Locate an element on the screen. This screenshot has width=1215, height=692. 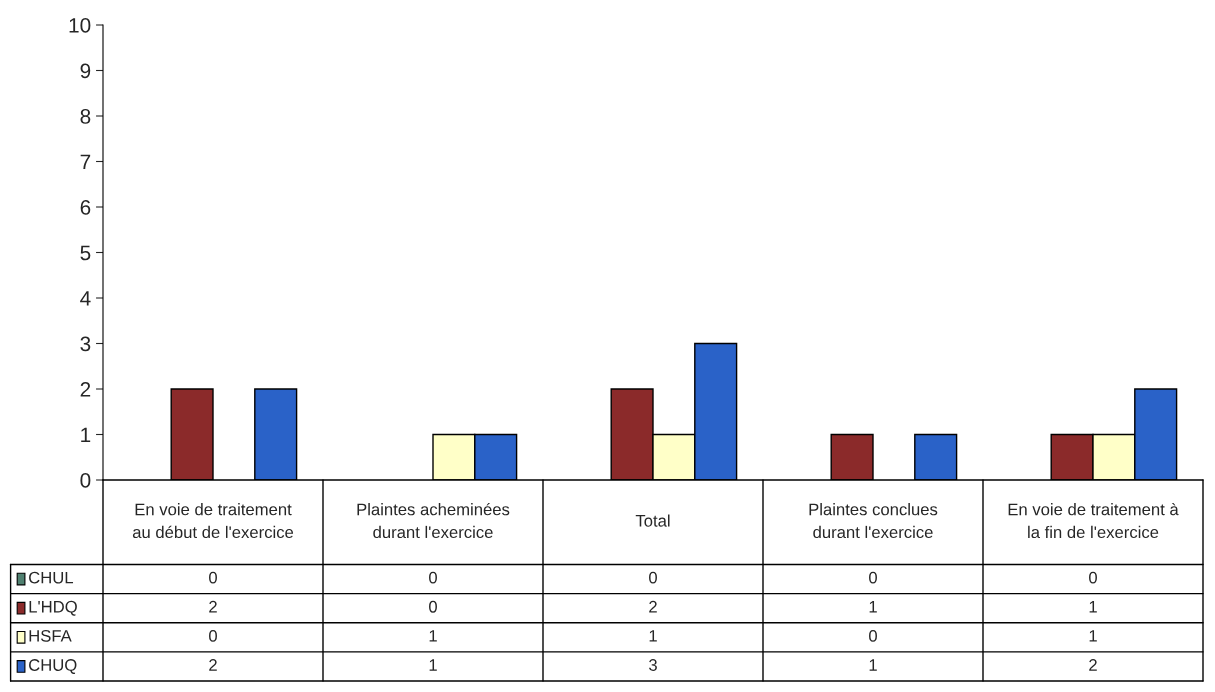
x-tick-label: Total is located at coordinates (652, 520).